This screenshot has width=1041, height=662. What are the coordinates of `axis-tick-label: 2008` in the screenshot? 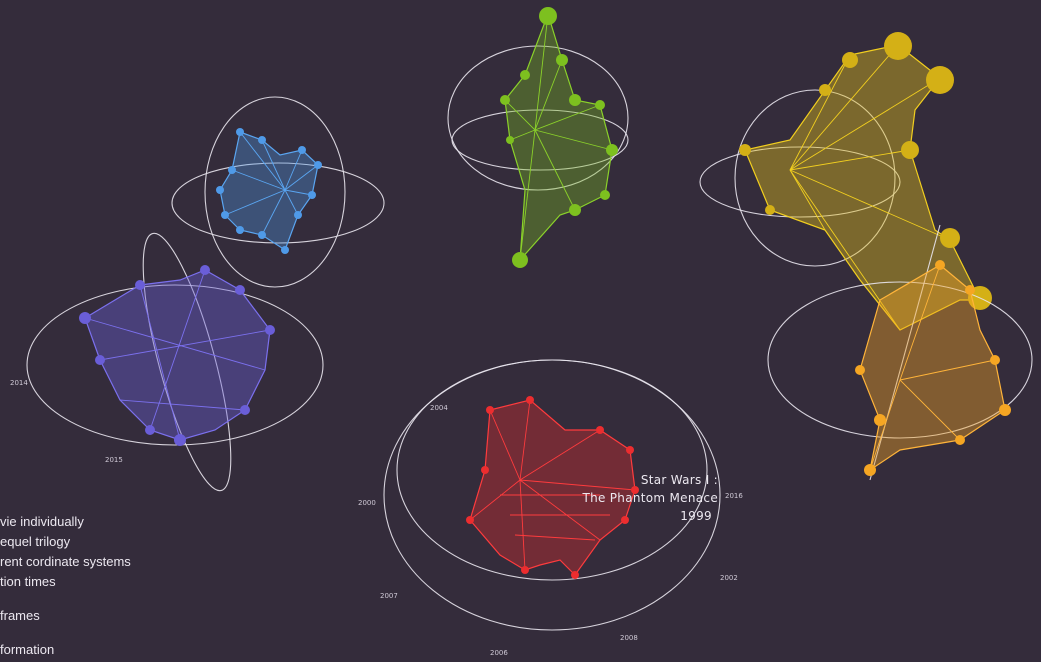 It's located at (629, 638).